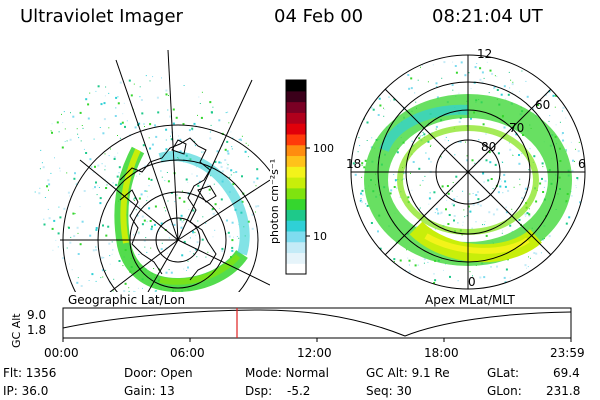 This screenshot has width=600, height=400. What do you see at coordinates (127, 300) in the screenshot?
I see `left-map-label: Geographic Lat/Lon` at bounding box center [127, 300].